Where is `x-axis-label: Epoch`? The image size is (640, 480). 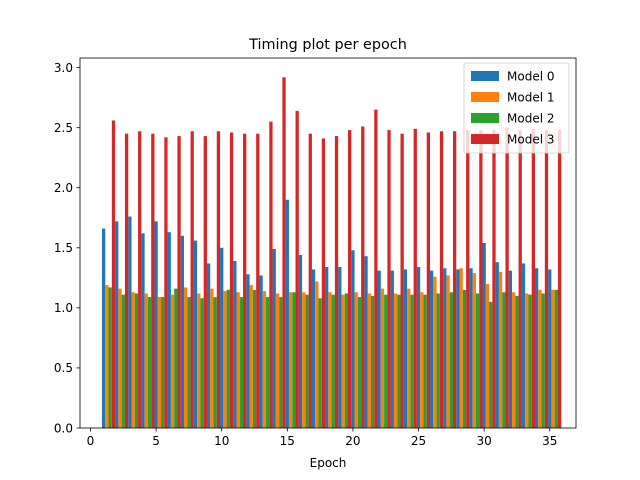
x-axis-label: Epoch is located at coordinates (328, 463).